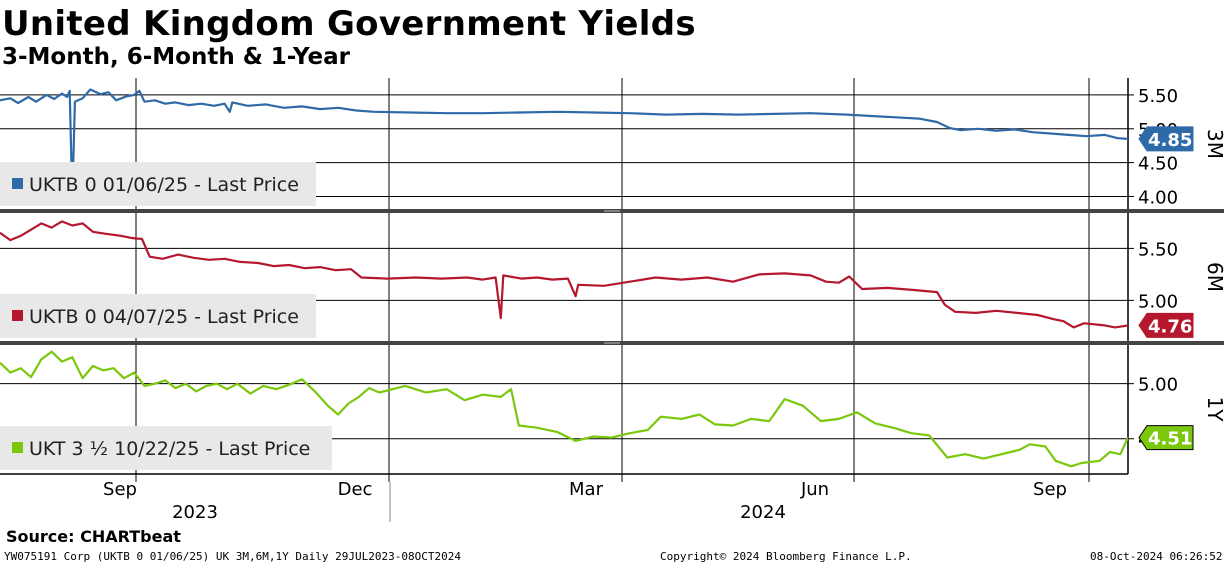 The width and height of the screenshot is (1224, 566). What do you see at coordinates (763, 512) in the screenshot?
I see `year-label-2024: 2024` at bounding box center [763, 512].